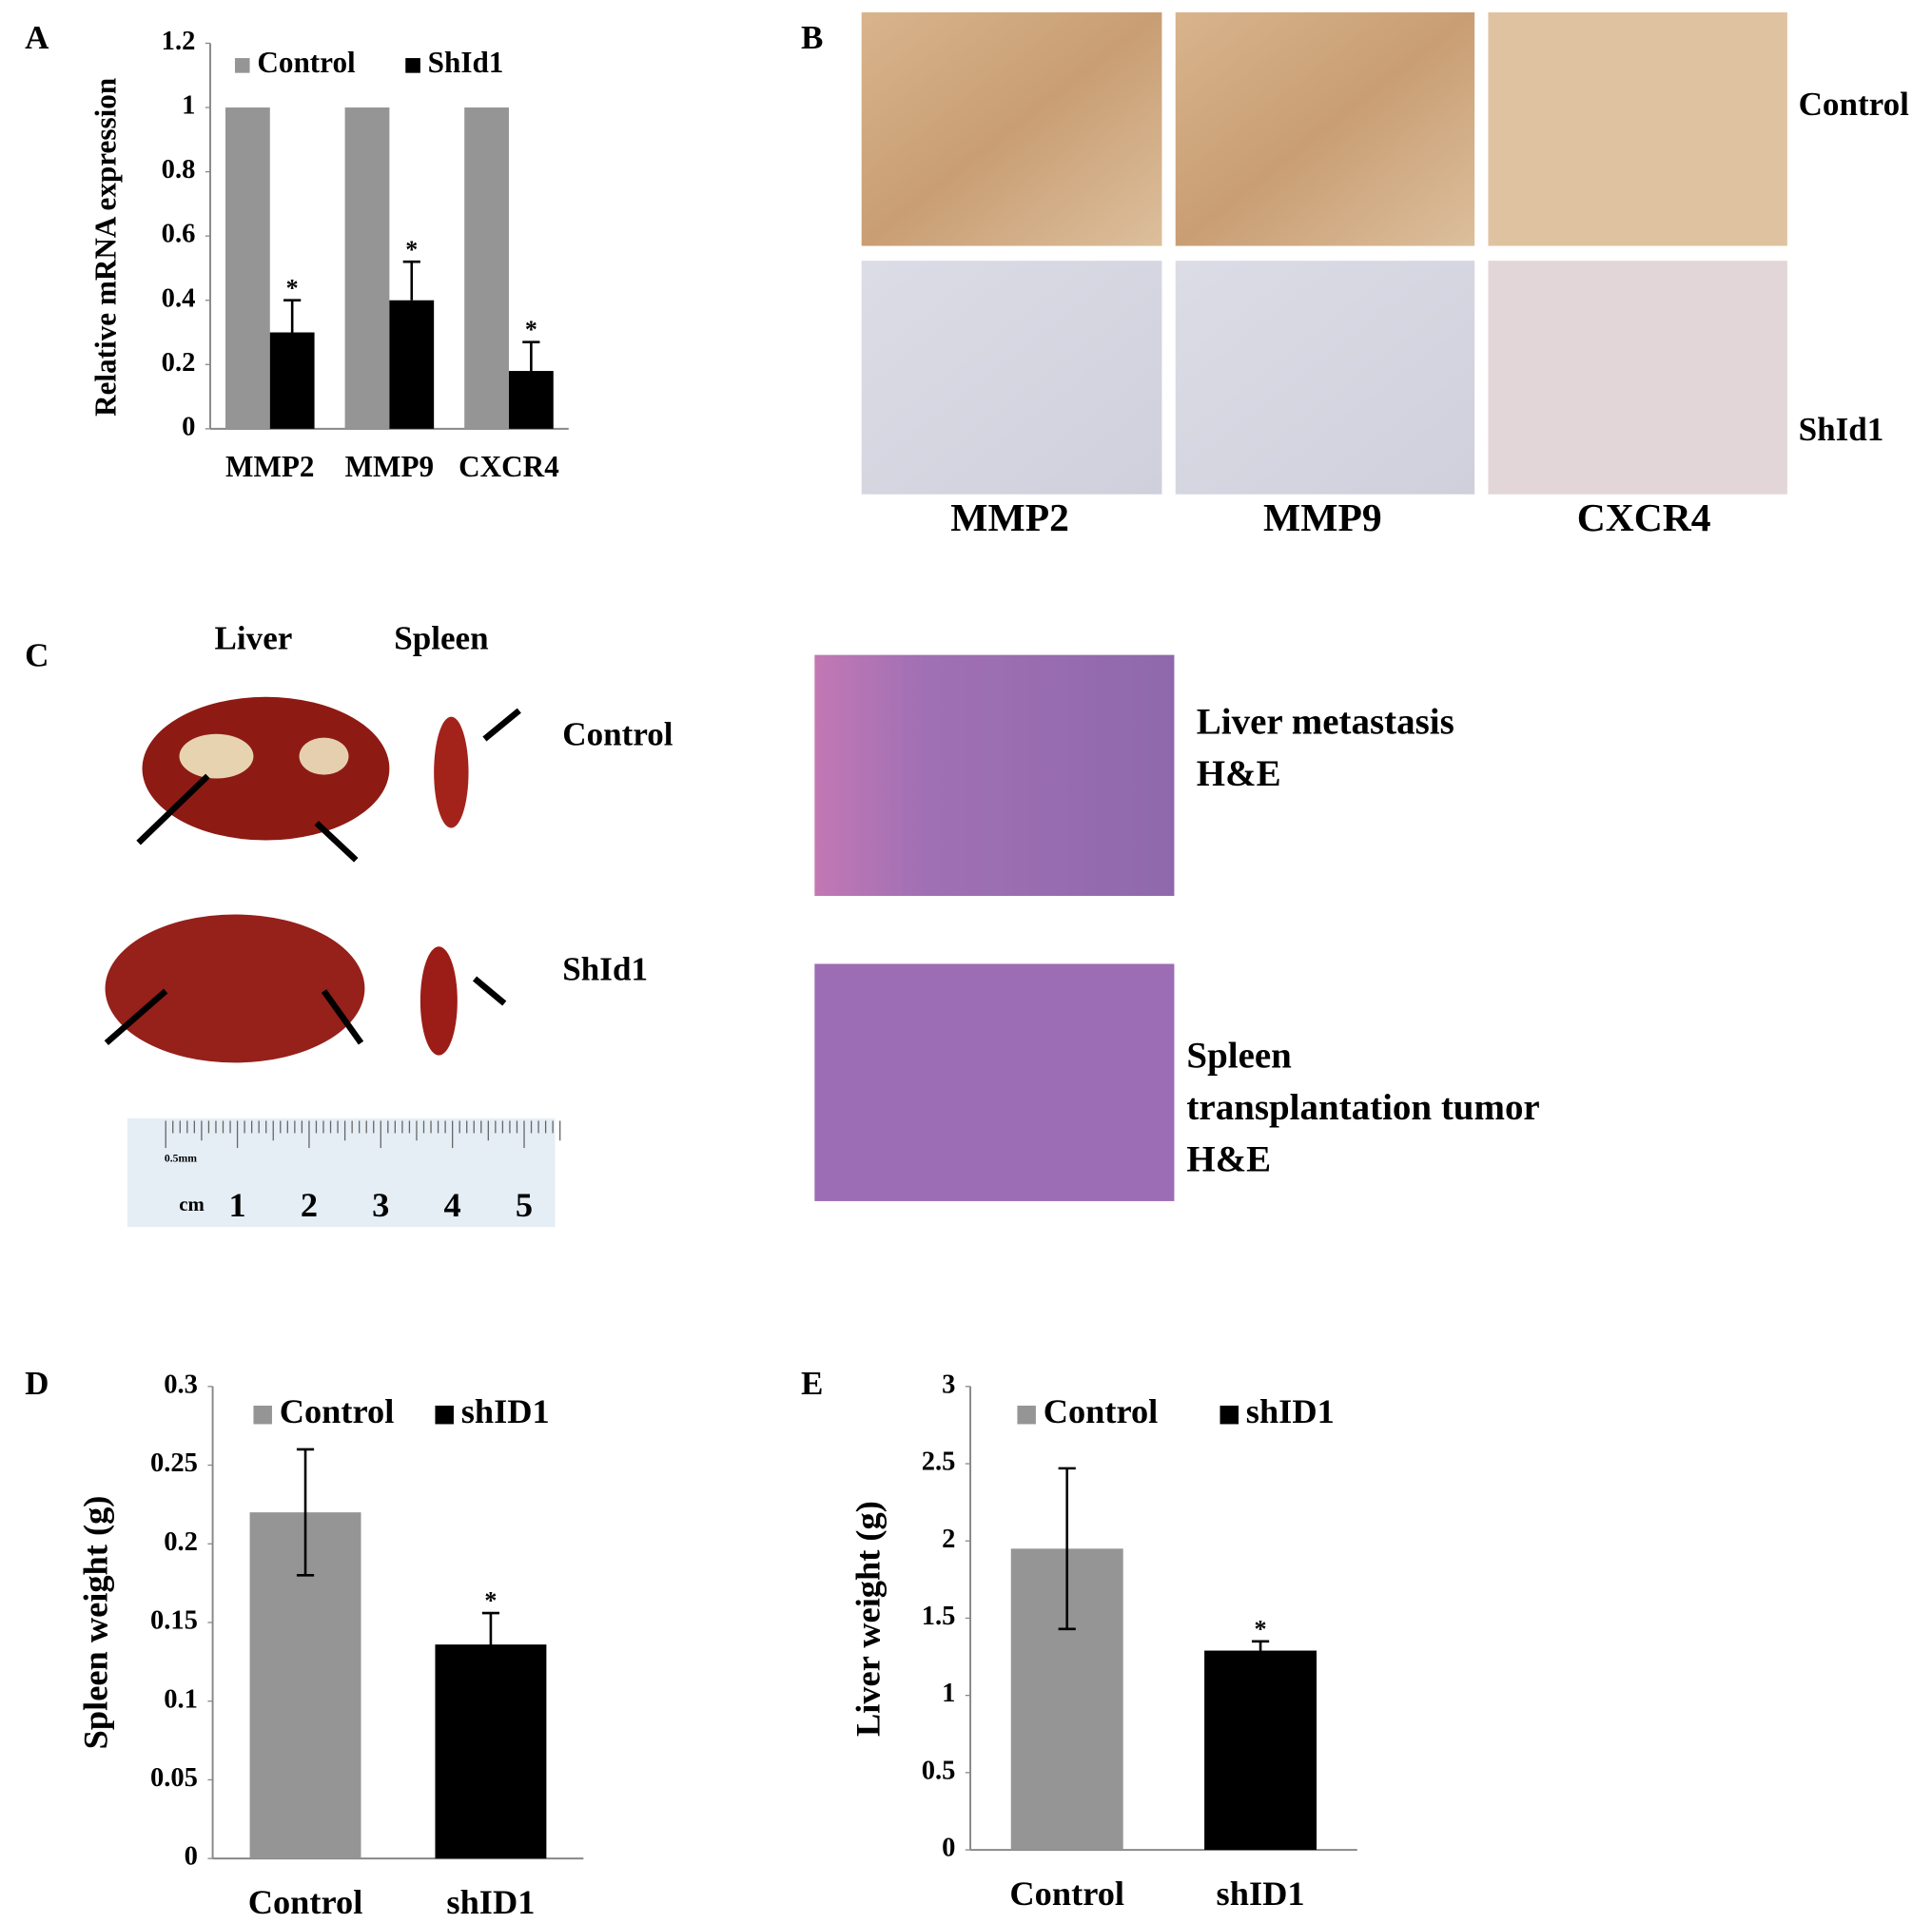 The image size is (1932, 1924). I want to click on column-label: Spleen, so click(441, 637).